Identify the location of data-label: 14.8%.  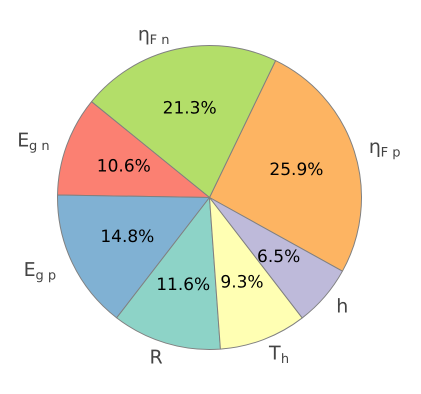
(127, 237).